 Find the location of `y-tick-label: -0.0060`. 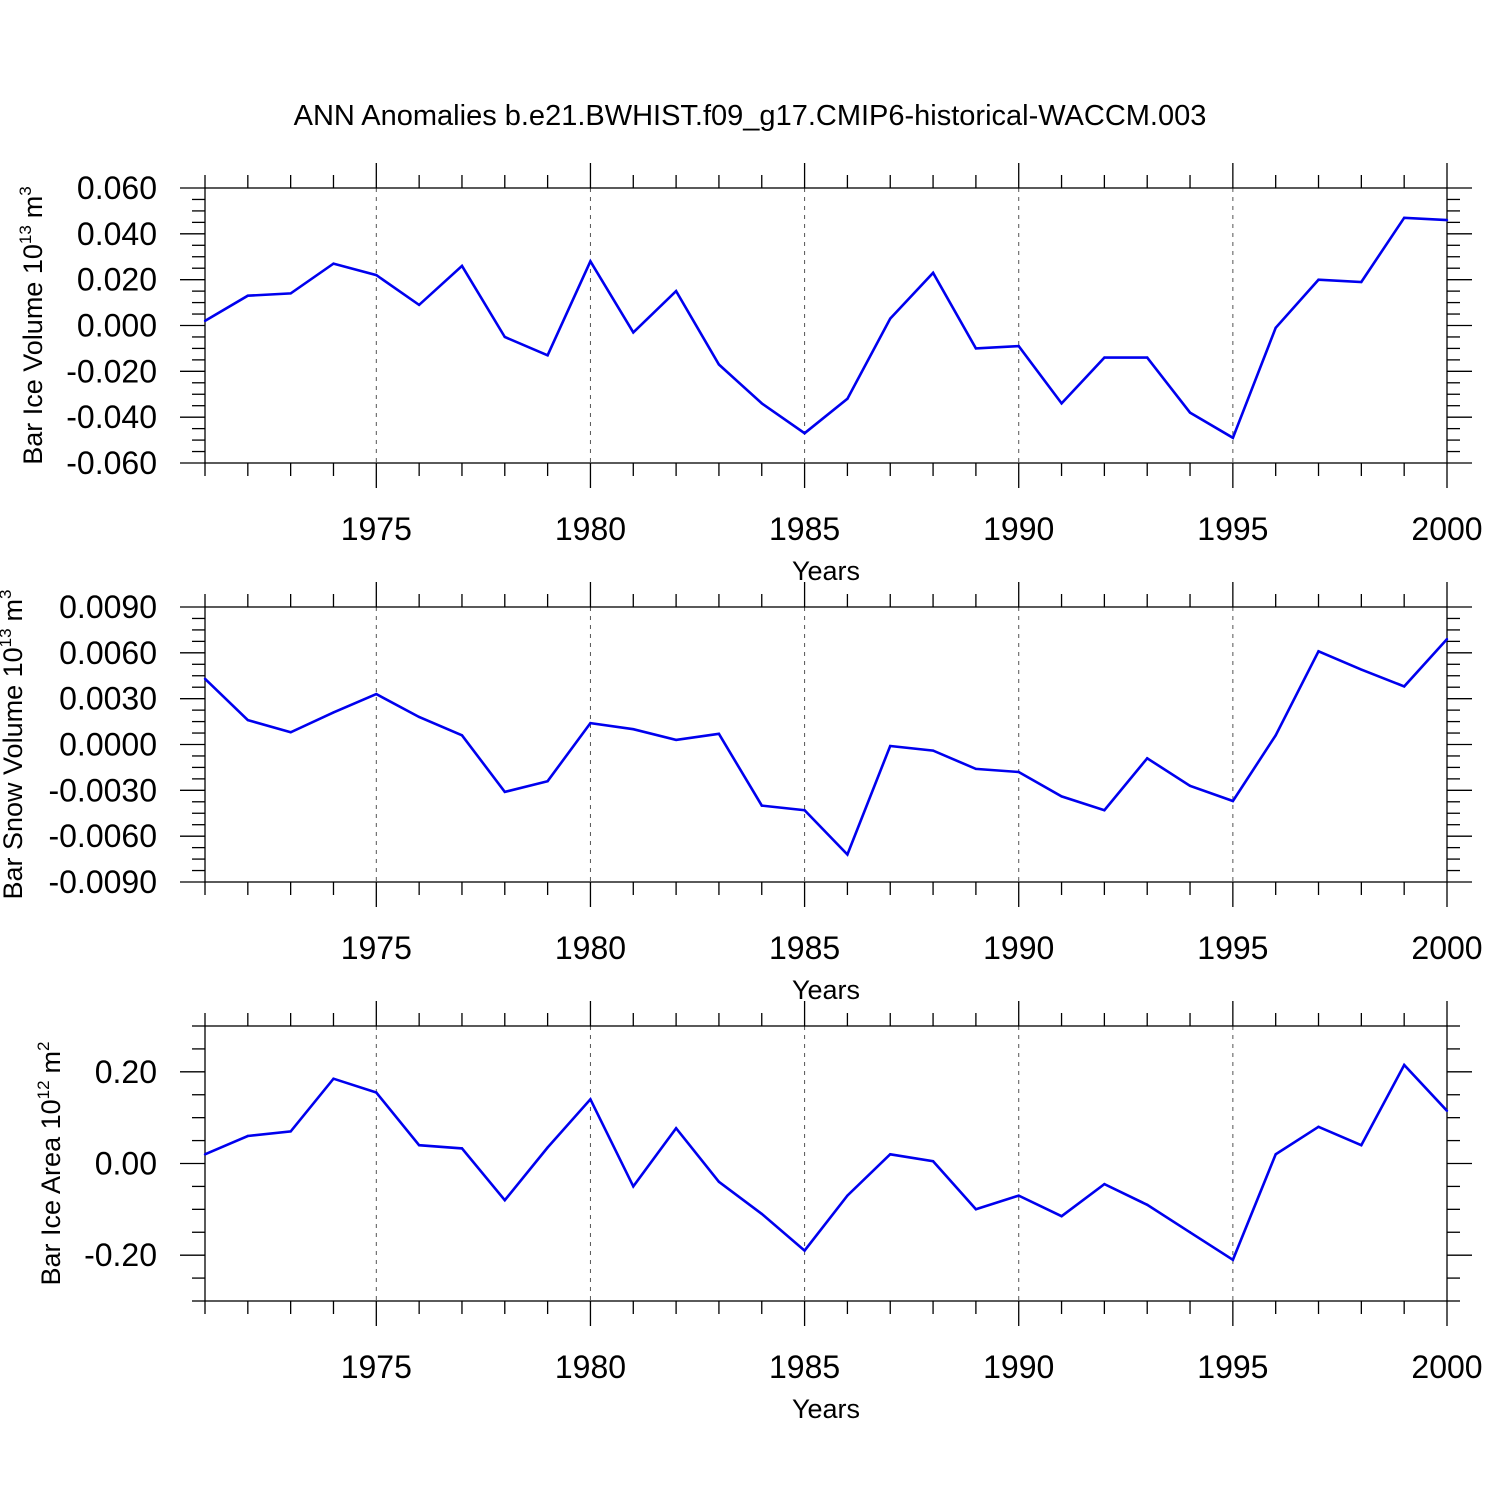

y-tick-label: -0.0060 is located at coordinates (102, 836).